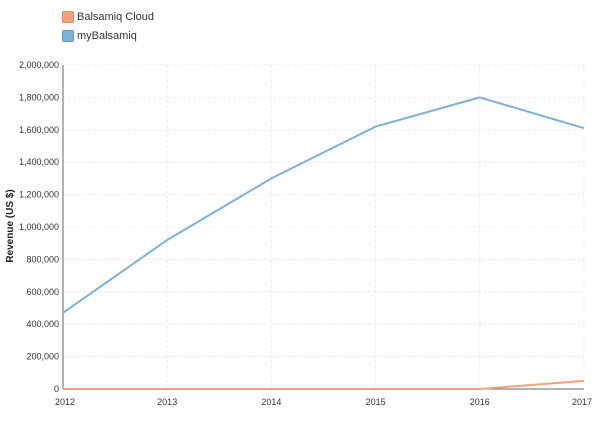 The height and width of the screenshot is (423, 600). What do you see at coordinates (271, 402) in the screenshot?
I see `x-tick-label: 2014` at bounding box center [271, 402].